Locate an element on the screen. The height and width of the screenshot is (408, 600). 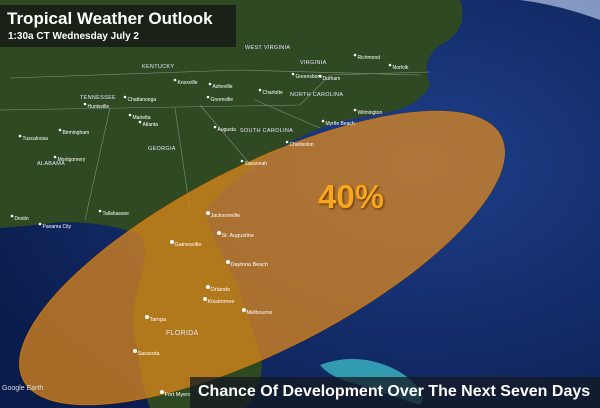
city-label: Gainesville is located at coordinates (188, 245).